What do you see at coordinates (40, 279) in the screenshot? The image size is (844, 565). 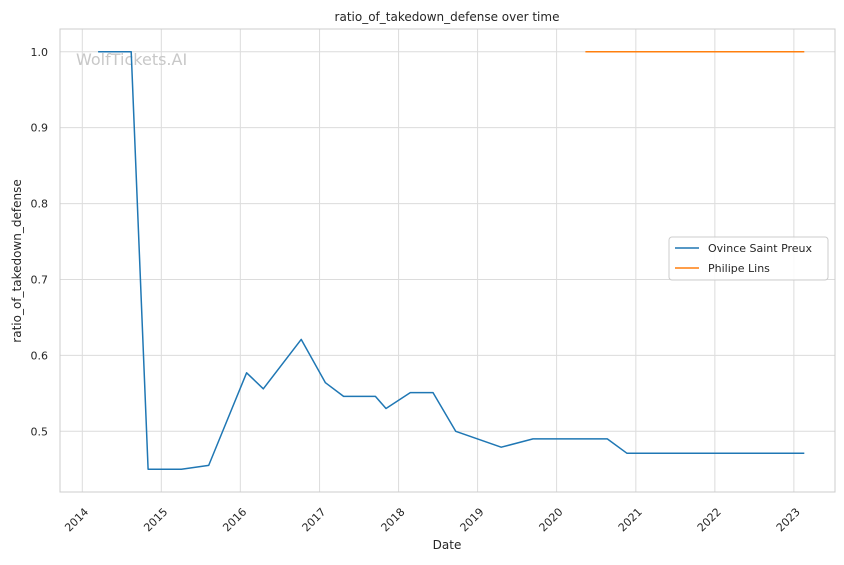 I see `y-tick-label: 0.7` at bounding box center [40, 279].